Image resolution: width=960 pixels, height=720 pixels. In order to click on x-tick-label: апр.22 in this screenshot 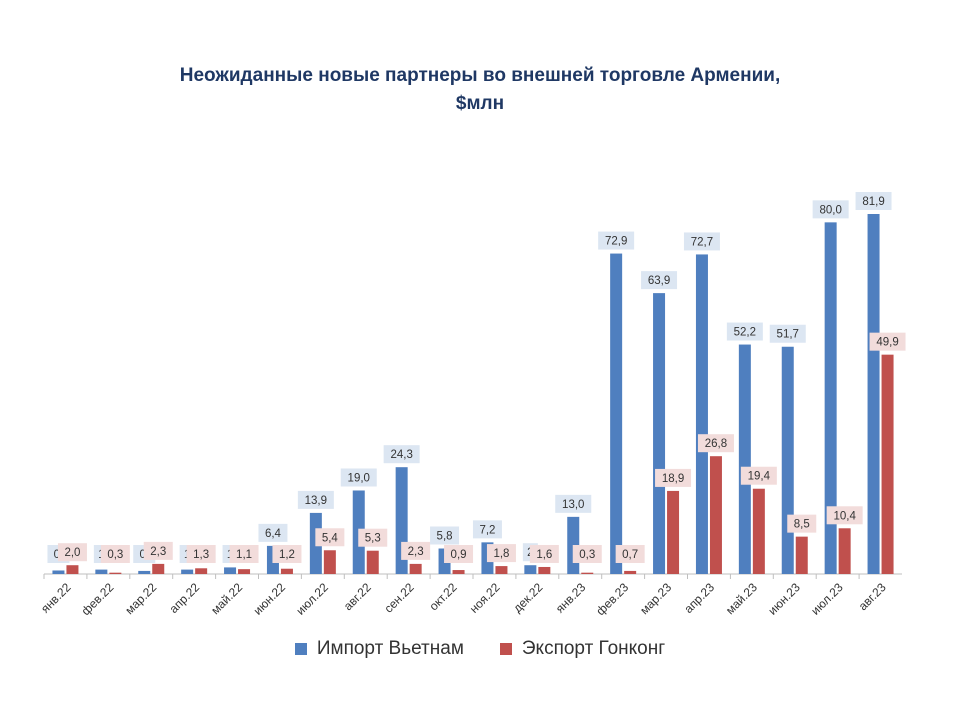, I will do `click(185, 598)`.